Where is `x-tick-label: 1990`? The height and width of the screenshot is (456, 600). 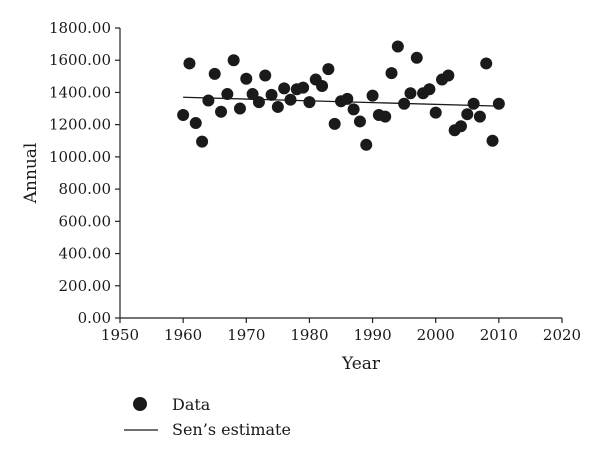
x-tick-label: 1990 is located at coordinates (372, 335).